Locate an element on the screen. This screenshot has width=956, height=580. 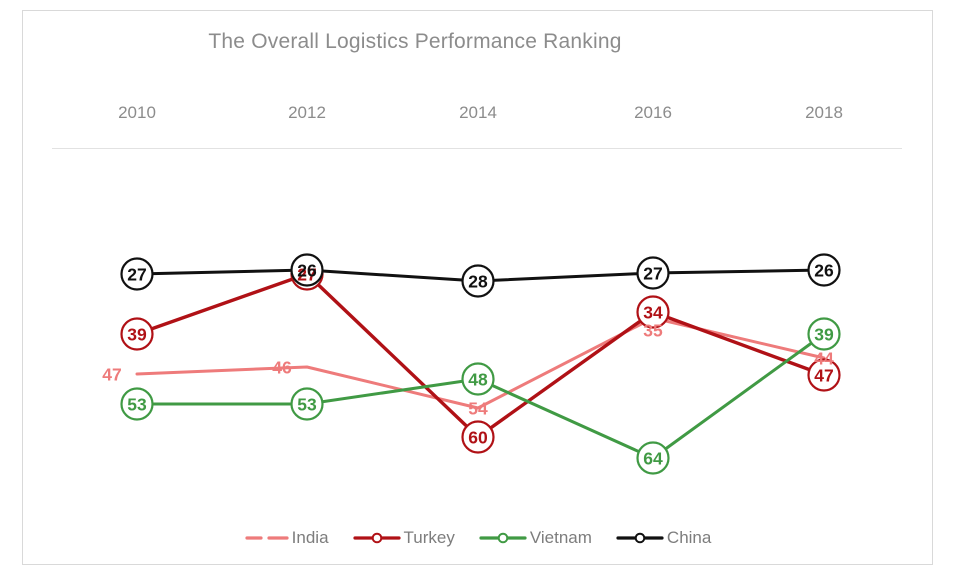
legend-swatch-turkey is located at coordinates (376, 538).